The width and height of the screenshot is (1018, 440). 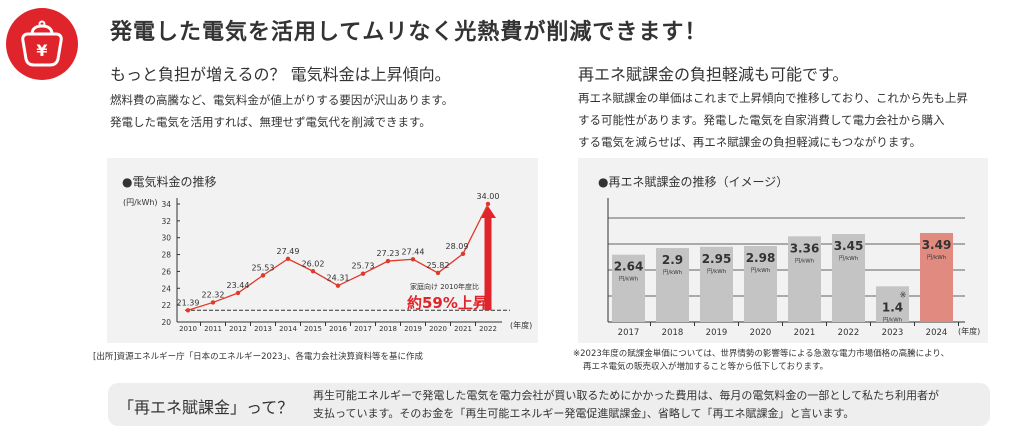 What do you see at coordinates (893, 333) in the screenshot?
I see `x-tick-label: 2023` at bounding box center [893, 333].